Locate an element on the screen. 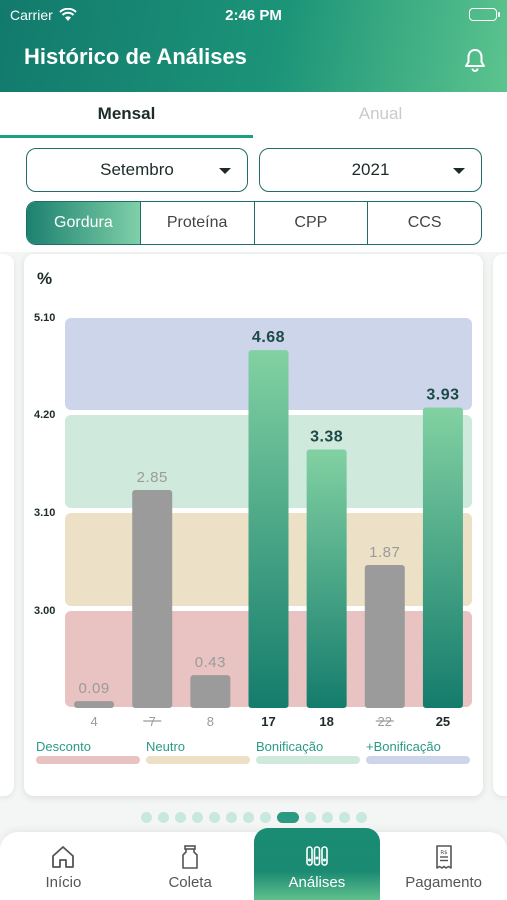 This screenshot has width=507, height=900. x-tick-label: 18 is located at coordinates (326, 721).